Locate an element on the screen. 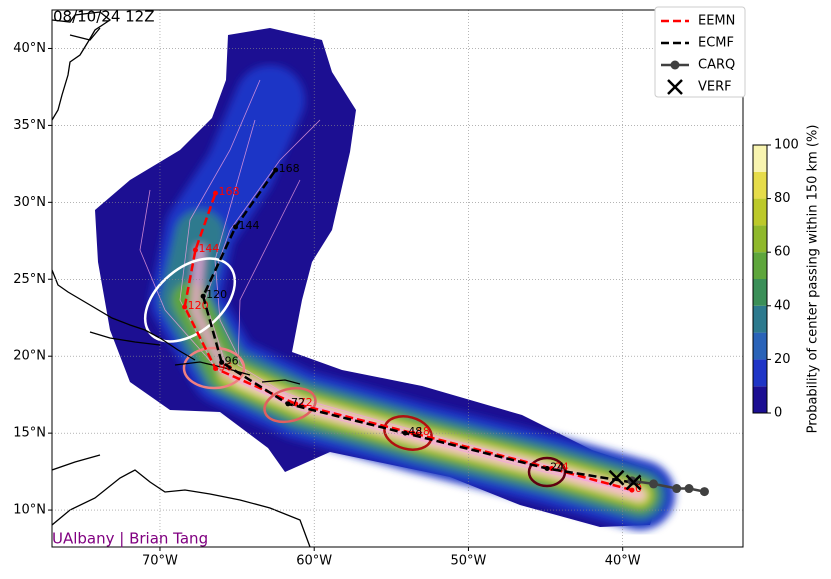  colorbar-tick-label: 80 is located at coordinates (782, 198).